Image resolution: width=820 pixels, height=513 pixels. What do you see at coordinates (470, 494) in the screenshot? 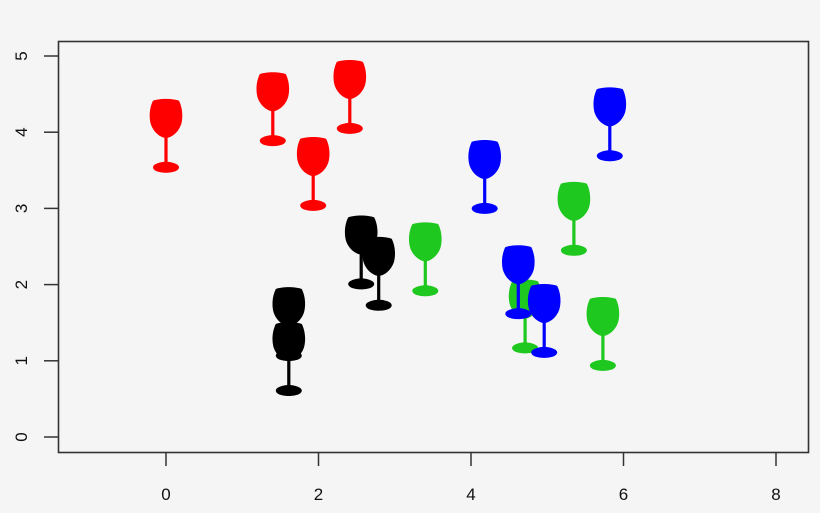
I see `x-tick-label: 4` at bounding box center [470, 494].